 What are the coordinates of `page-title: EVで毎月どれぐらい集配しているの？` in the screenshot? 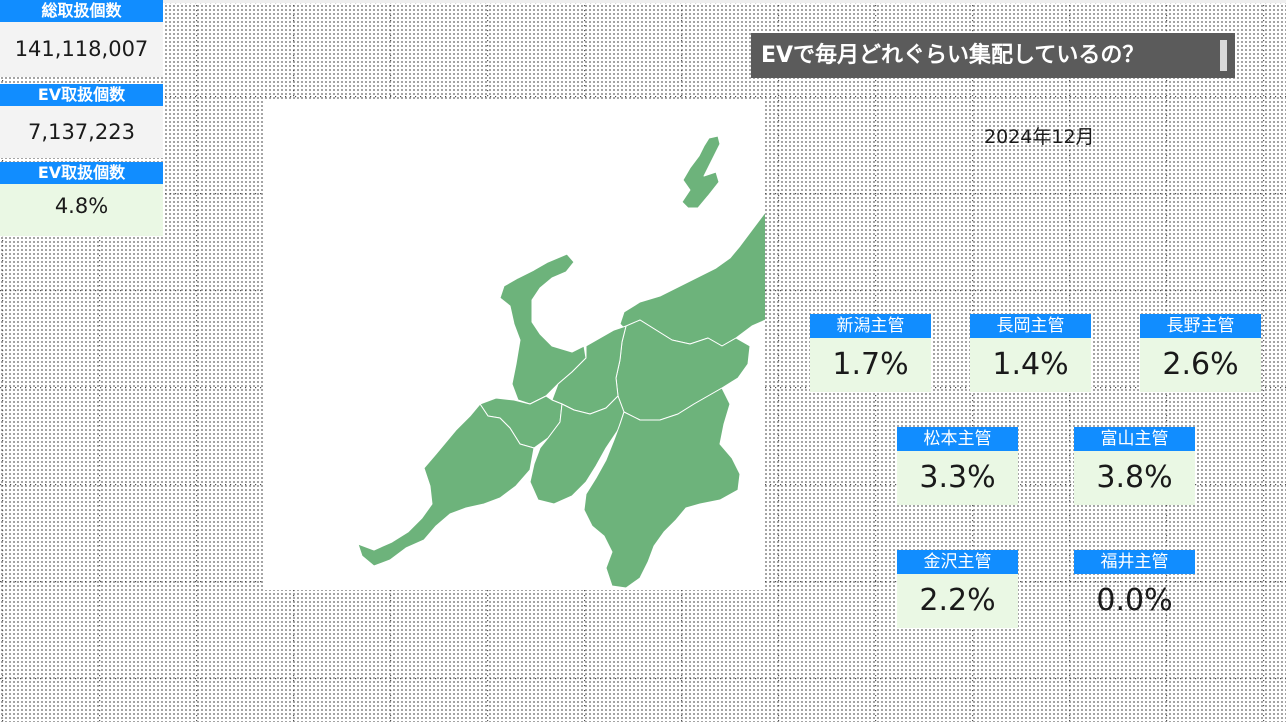 It's located at (993, 55).